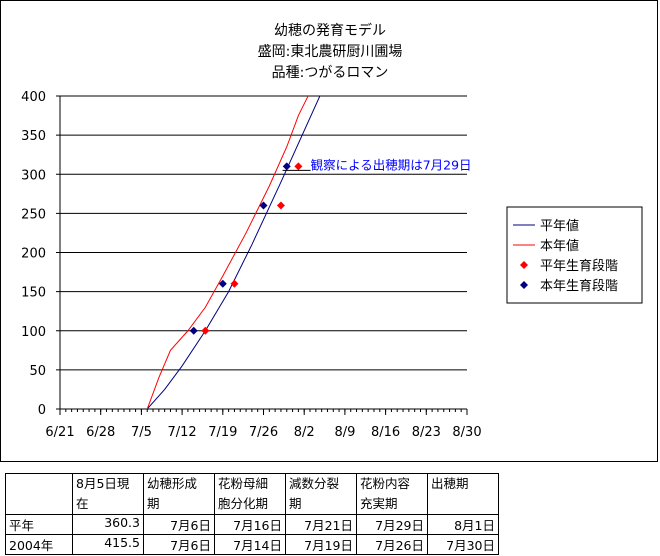  Describe the element at coordinates (33, 293) in the screenshot. I see `y-tick-label: 150` at that location.